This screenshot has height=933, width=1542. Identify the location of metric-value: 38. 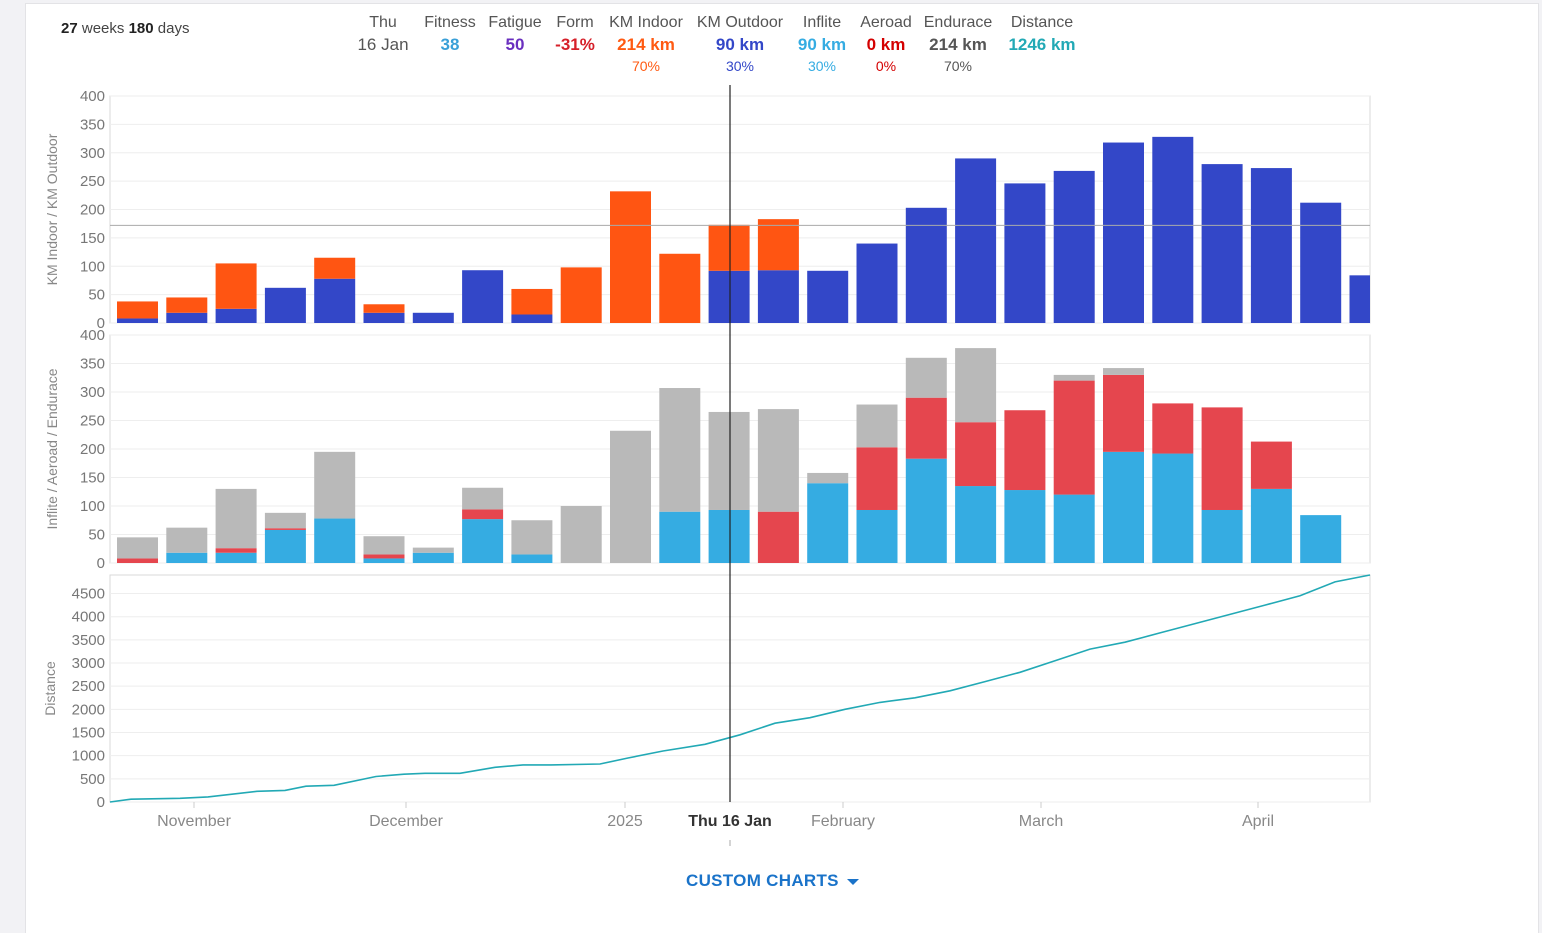
(450, 44).